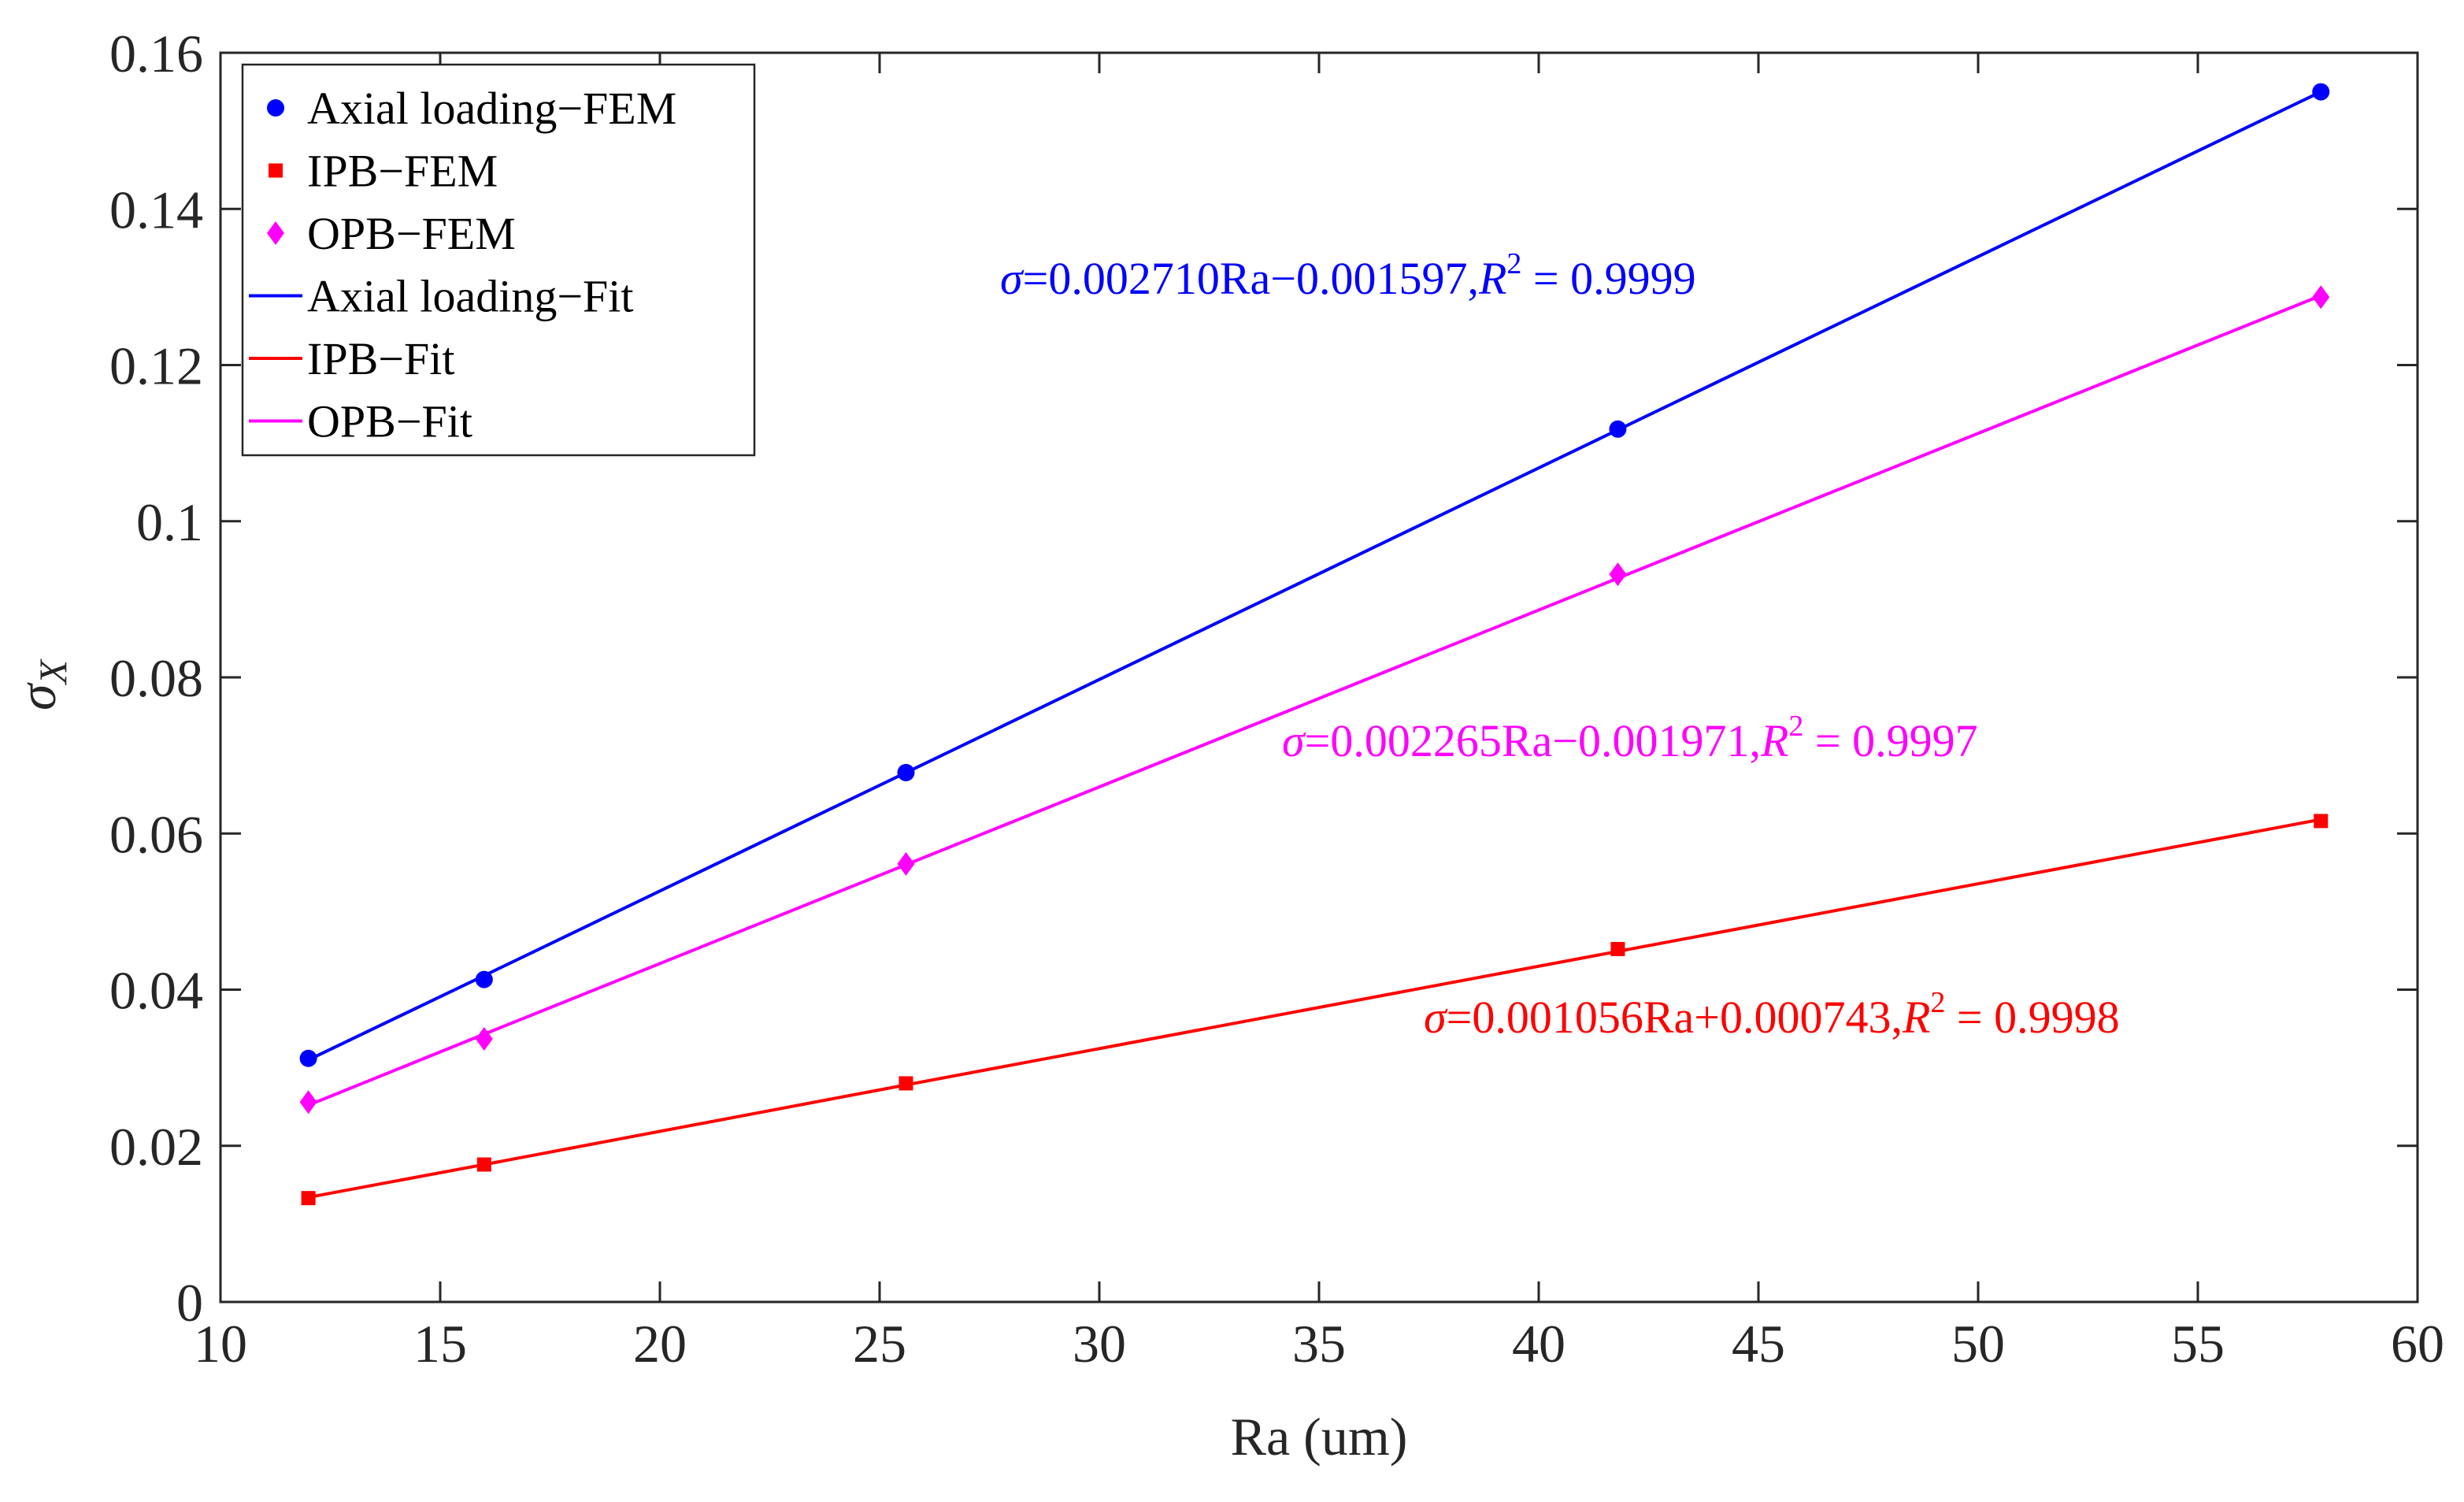 The image size is (2464, 1502). Describe the element at coordinates (1513, 263) in the screenshot. I see `annotation-axial-sup: 2` at that location.